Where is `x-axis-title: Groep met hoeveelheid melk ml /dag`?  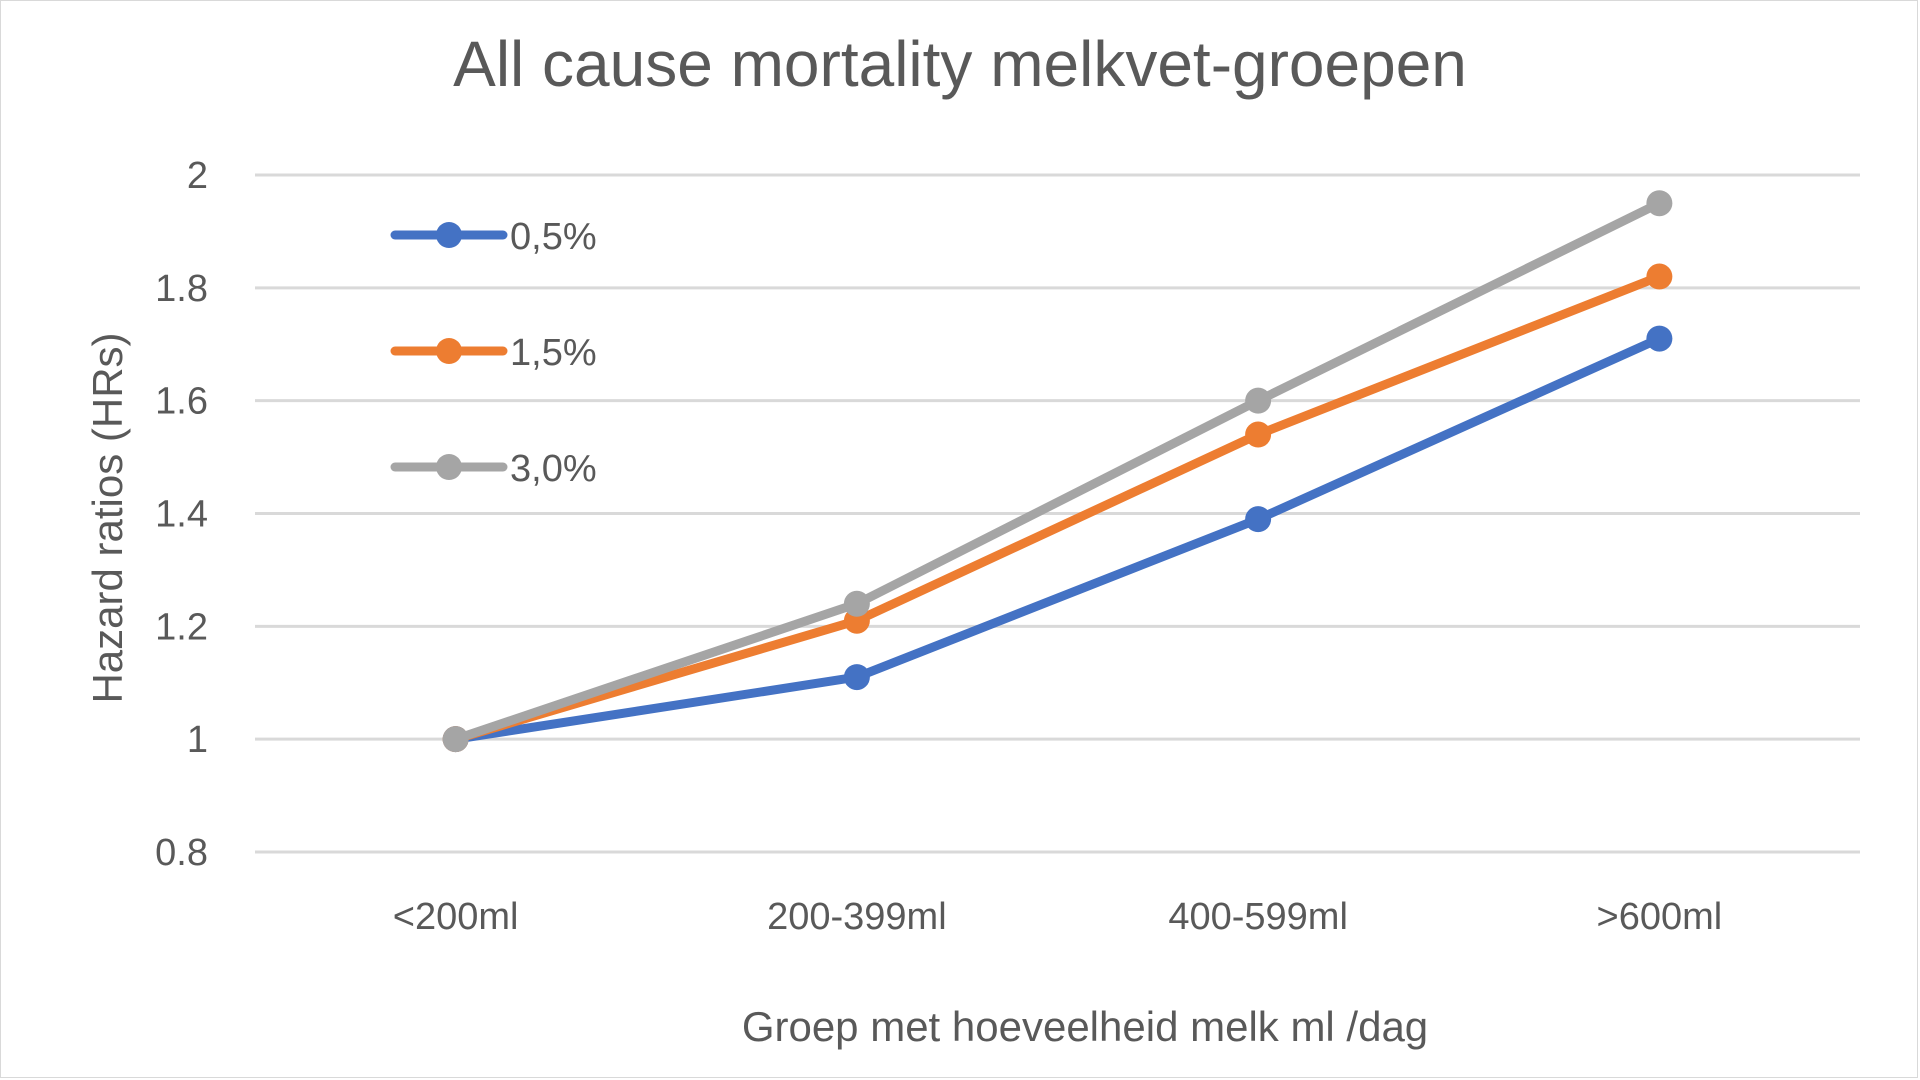
x-axis-title: Groep met hoeveelheid melk ml /dag is located at coordinates (1085, 1026).